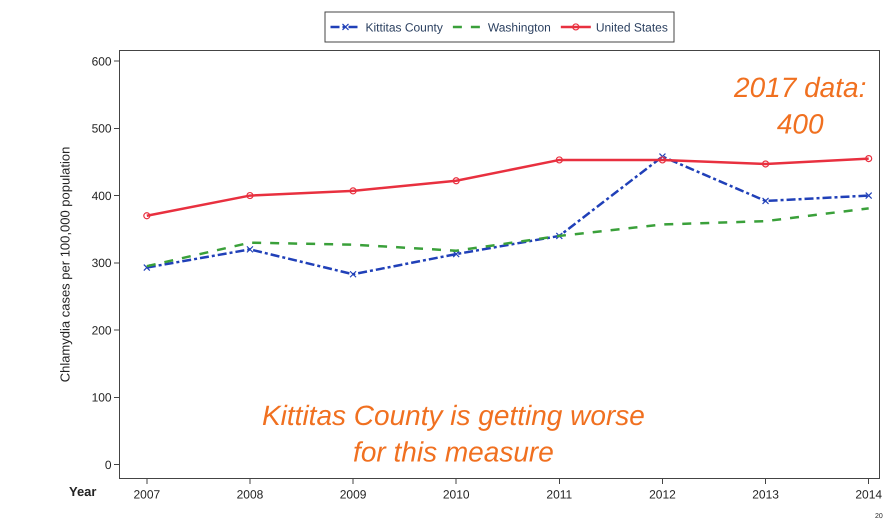 This screenshot has height=526, width=893. Describe the element at coordinates (559, 494) in the screenshot. I see `x-tick-label: 2011` at that location.